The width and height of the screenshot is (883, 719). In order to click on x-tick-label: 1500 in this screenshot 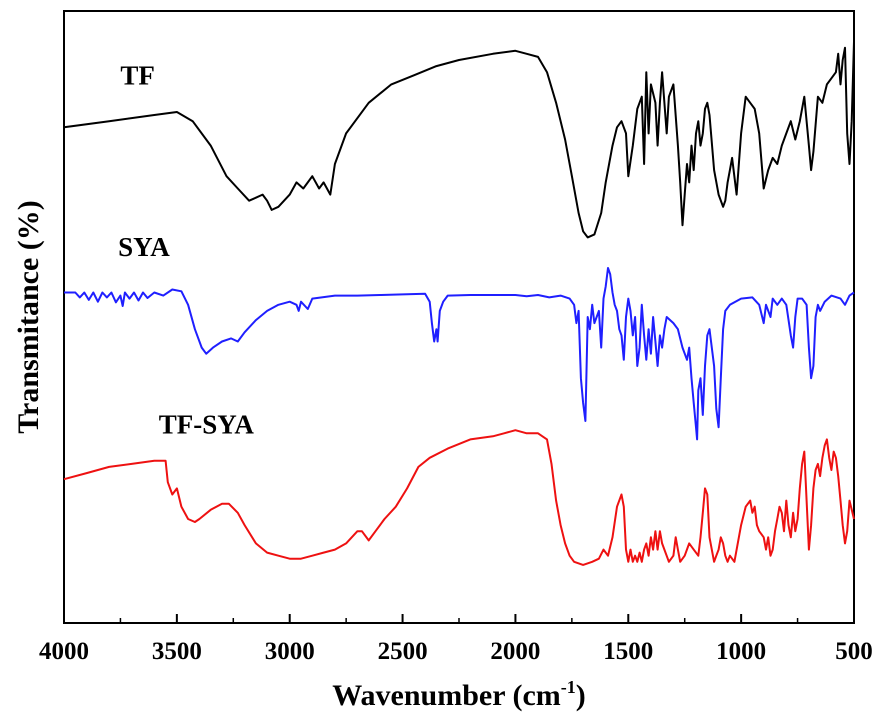, I will do `click(628, 651)`.